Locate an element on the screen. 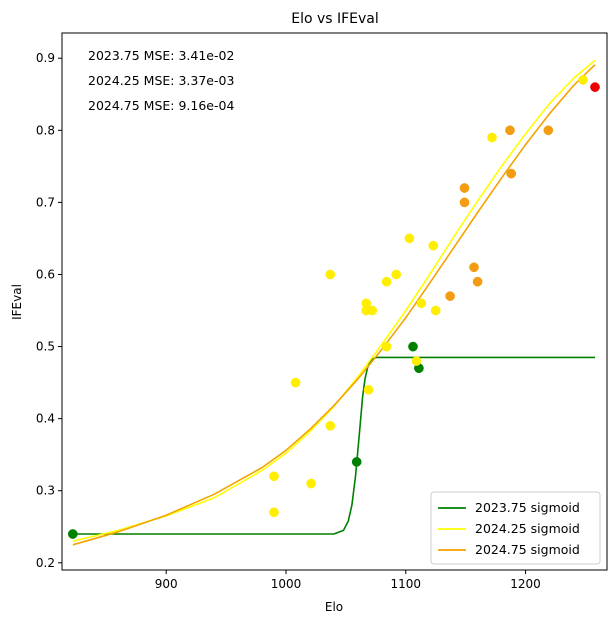  y-axis-ticks: 0.2 0.3 0.4 0.5 0.6 0.7 0.8 0.9 is located at coordinates (49, 310).